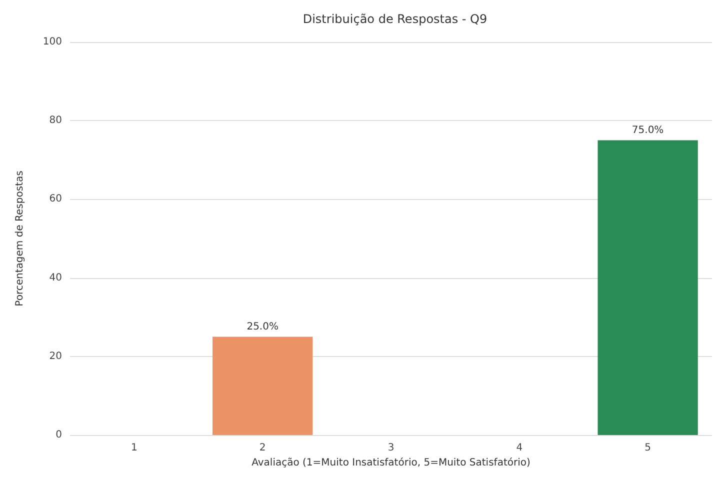  What do you see at coordinates (59, 435) in the screenshot?
I see `y-tick-label: 0` at bounding box center [59, 435].